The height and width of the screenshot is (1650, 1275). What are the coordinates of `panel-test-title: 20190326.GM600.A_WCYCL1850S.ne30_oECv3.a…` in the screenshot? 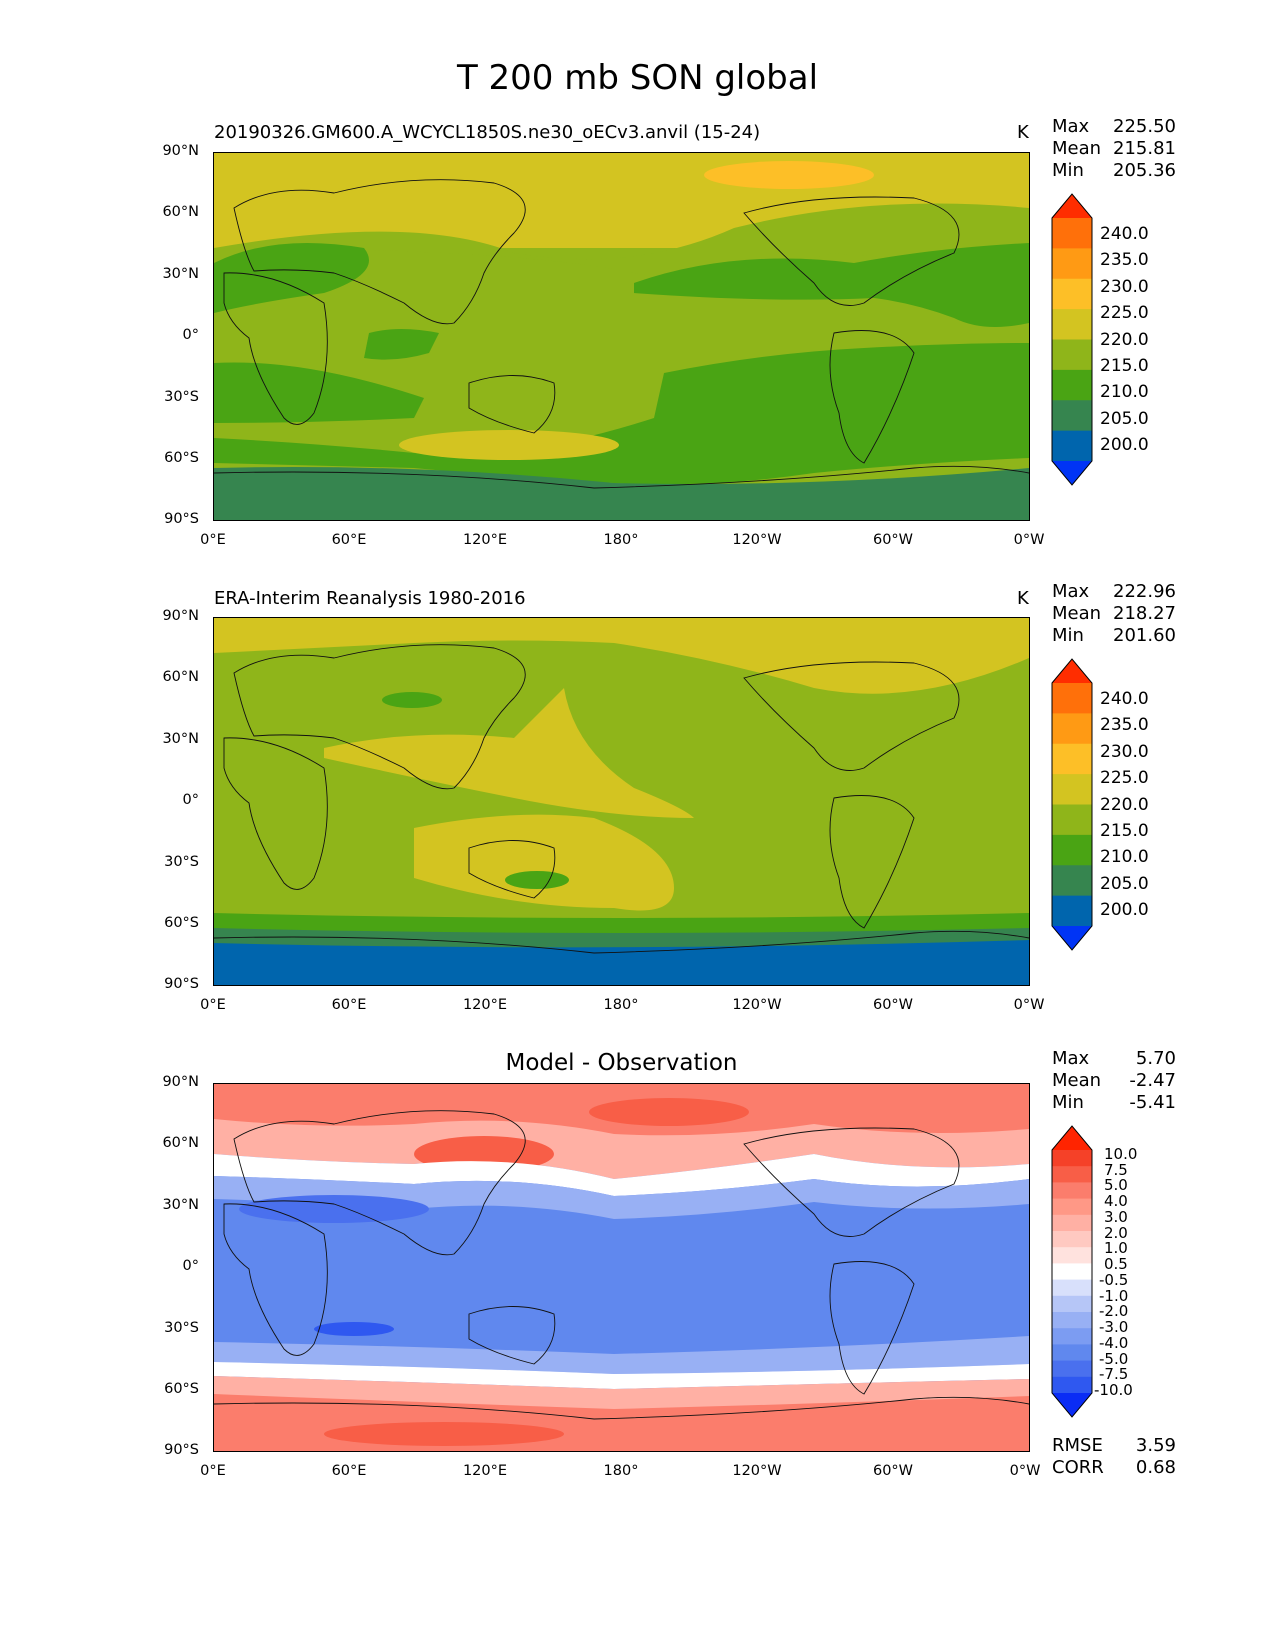 It's located at (487, 132).